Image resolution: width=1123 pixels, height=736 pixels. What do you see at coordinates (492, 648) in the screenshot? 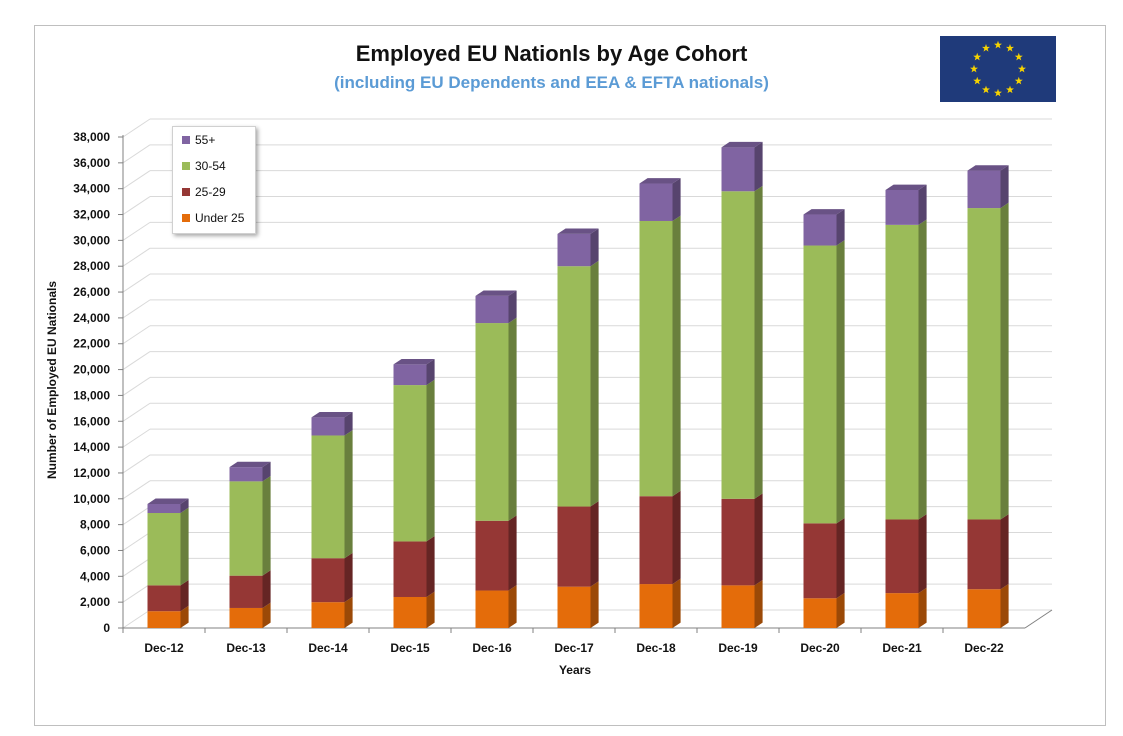
I see `x-tick-label: Dec-16` at bounding box center [492, 648].